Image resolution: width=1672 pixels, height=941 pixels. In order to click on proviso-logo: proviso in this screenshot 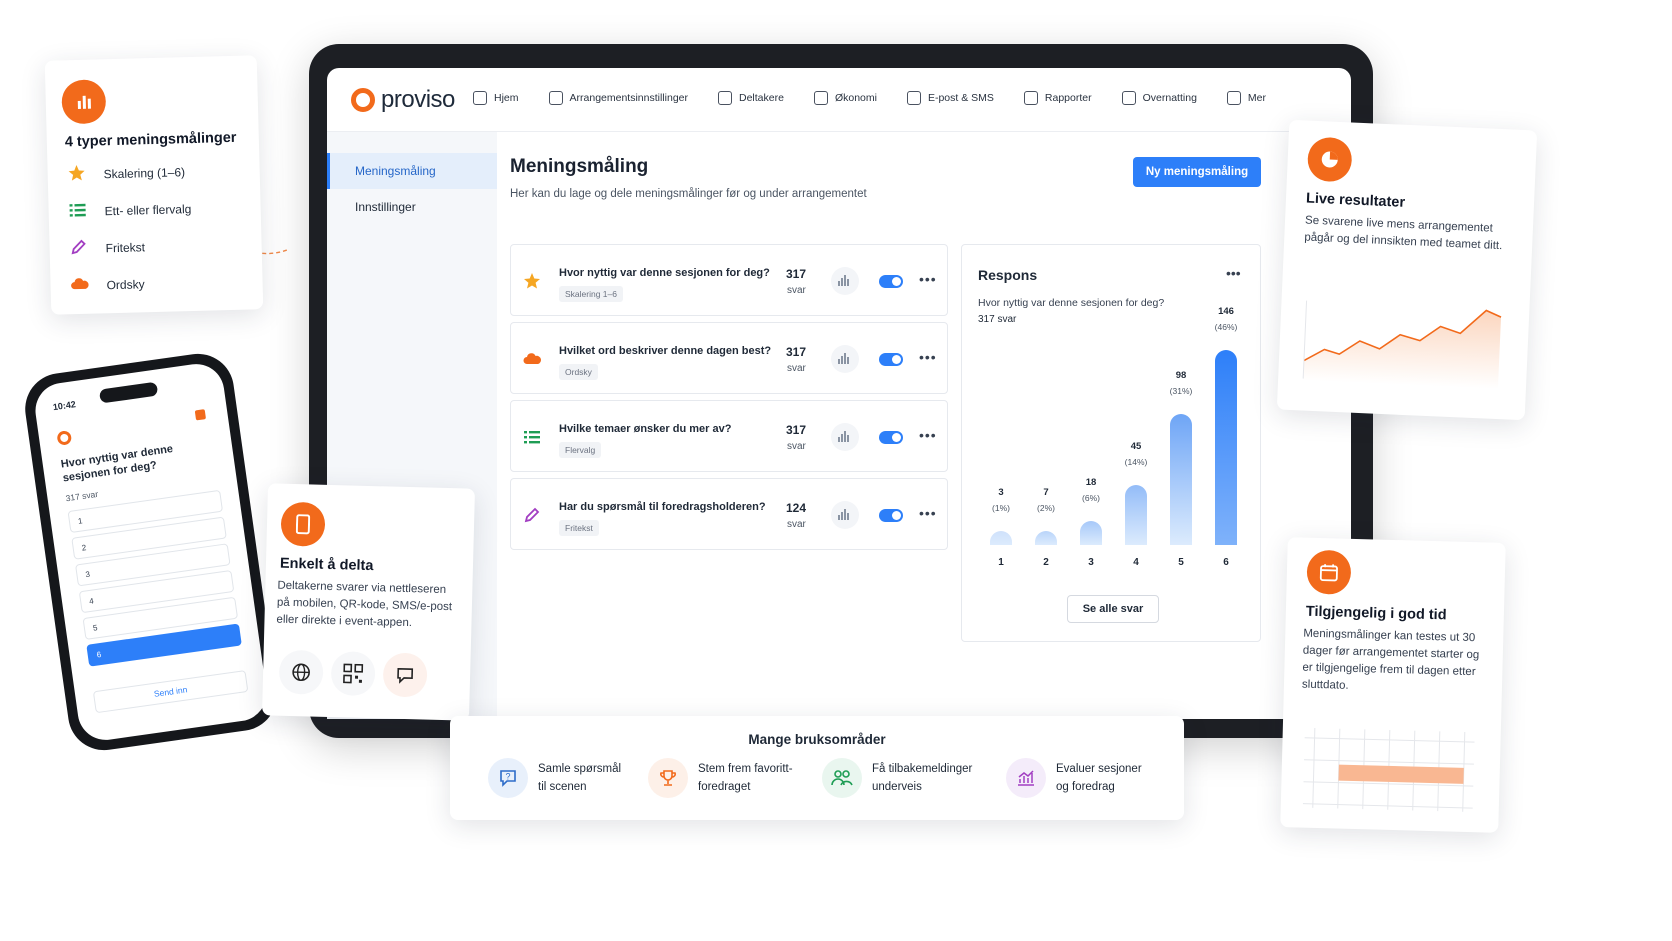, I will do `click(403, 100)`.